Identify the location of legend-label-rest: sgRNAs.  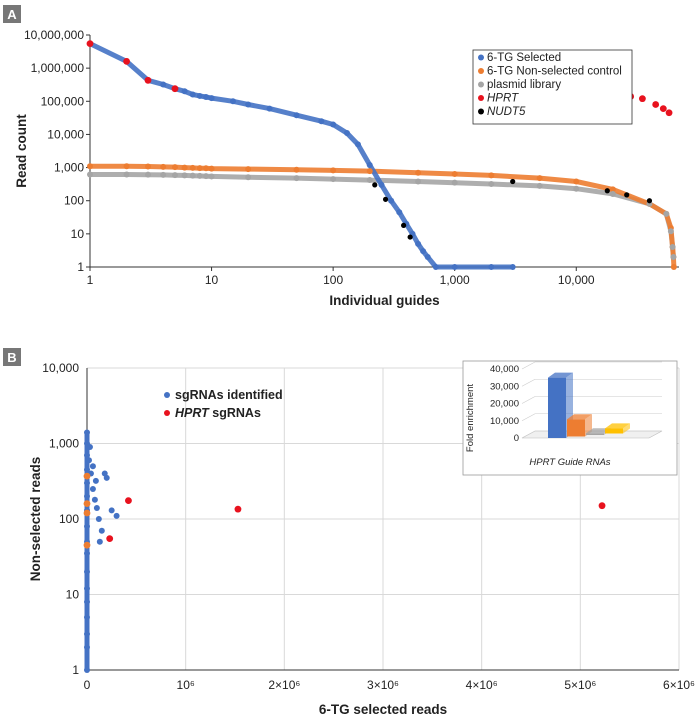
(235, 413).